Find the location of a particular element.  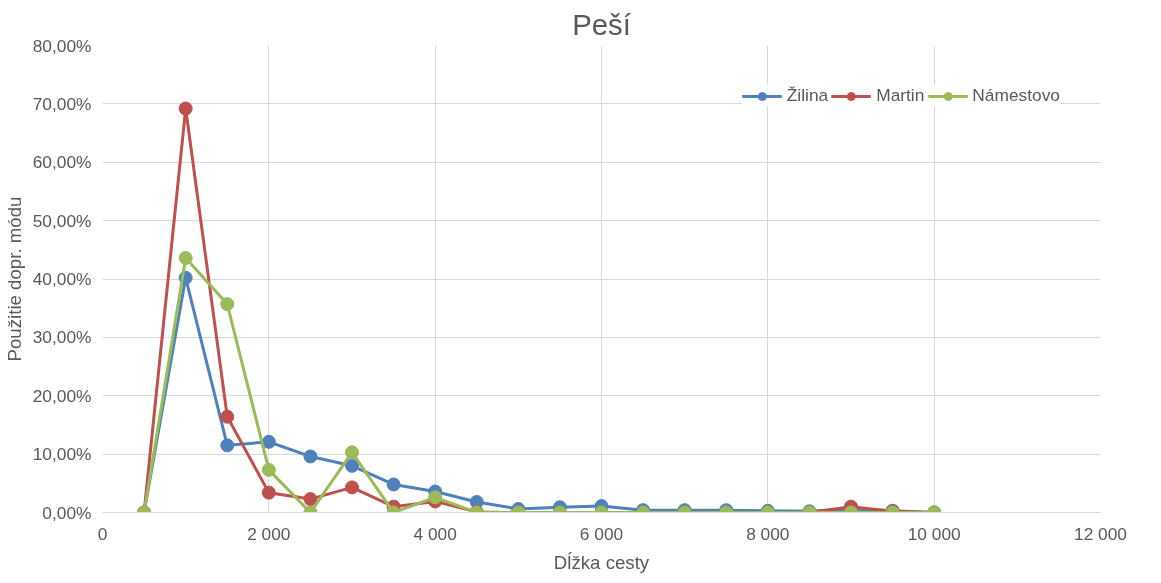

x-tick-label: 0 is located at coordinates (102, 533).